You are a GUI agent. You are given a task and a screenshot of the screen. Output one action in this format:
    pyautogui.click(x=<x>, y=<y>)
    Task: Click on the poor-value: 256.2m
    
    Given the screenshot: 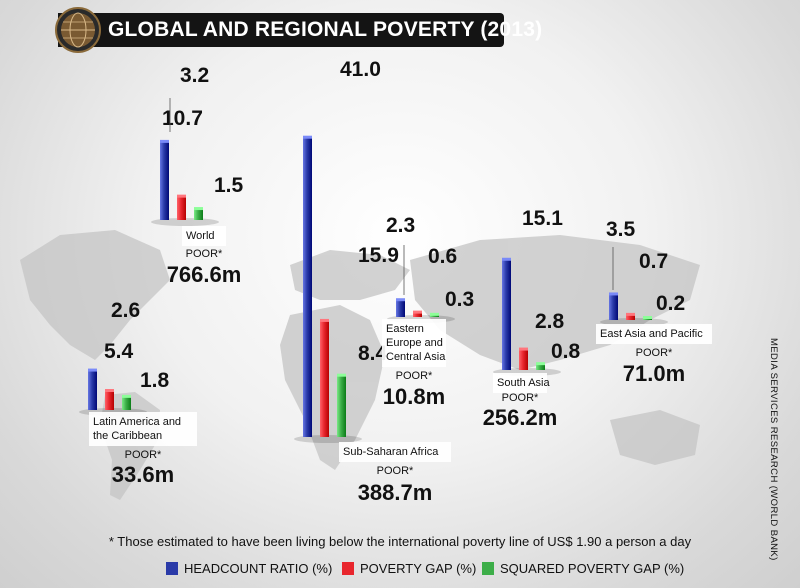 What is the action you would take?
    pyautogui.click(x=520, y=417)
    